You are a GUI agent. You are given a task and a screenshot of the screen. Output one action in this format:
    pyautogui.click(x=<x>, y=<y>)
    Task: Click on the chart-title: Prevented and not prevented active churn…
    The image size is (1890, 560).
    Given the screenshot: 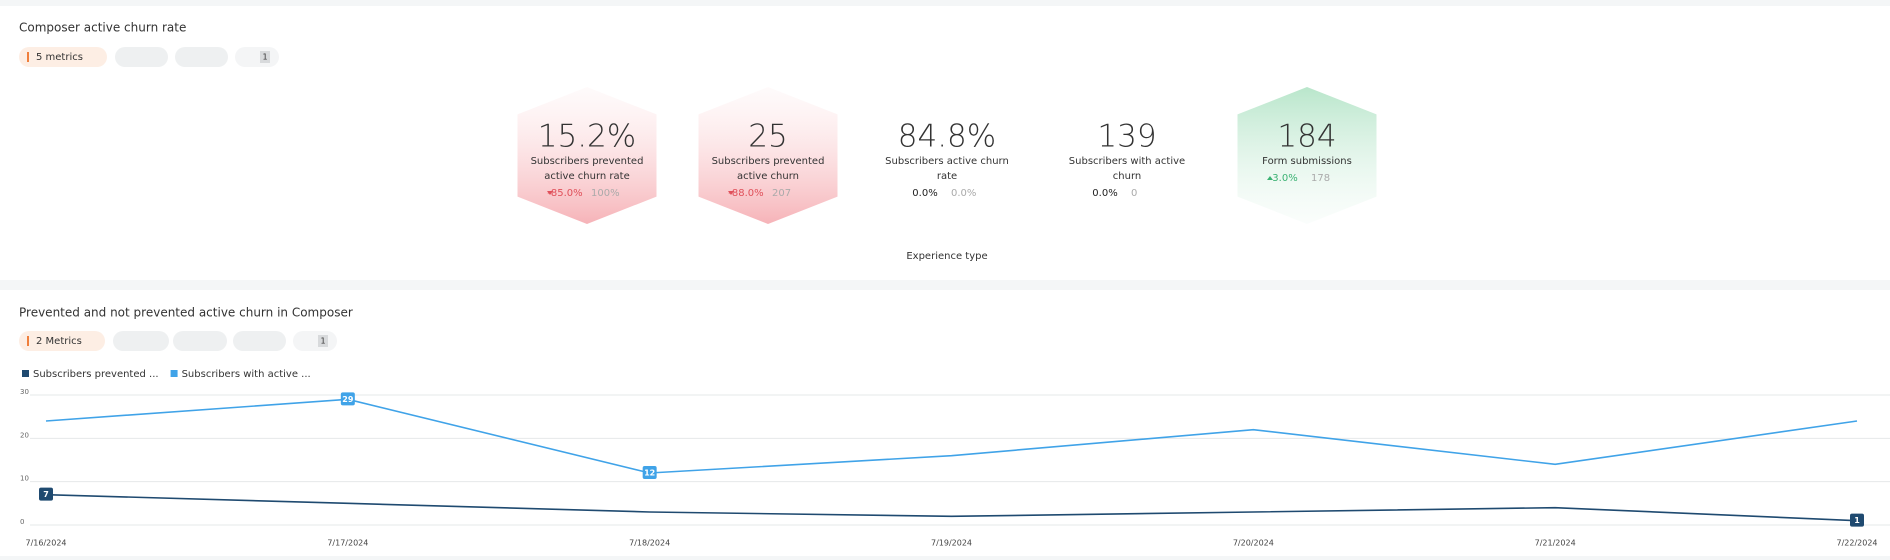 What is the action you would take?
    pyautogui.click(x=186, y=313)
    